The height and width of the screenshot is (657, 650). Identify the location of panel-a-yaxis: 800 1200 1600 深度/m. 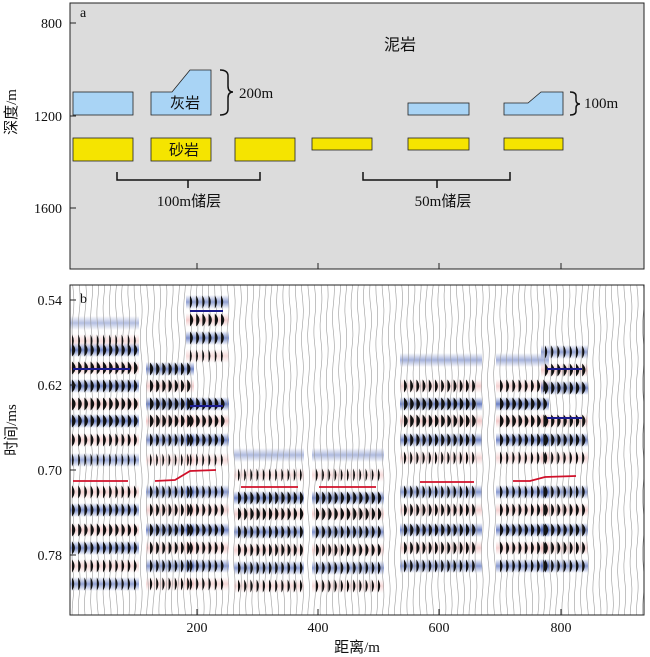
(39, 117).